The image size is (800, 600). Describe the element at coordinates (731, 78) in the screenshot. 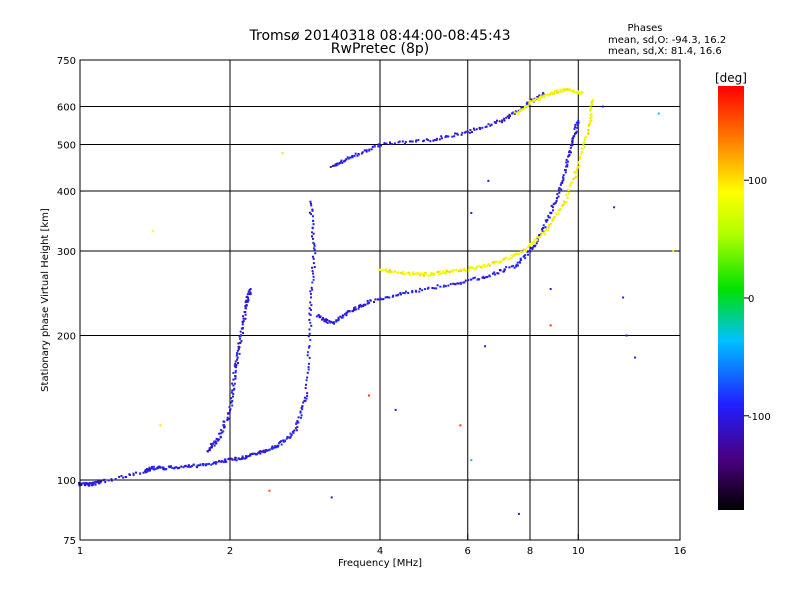

I see `colorbar-unit: [deg]` at that location.